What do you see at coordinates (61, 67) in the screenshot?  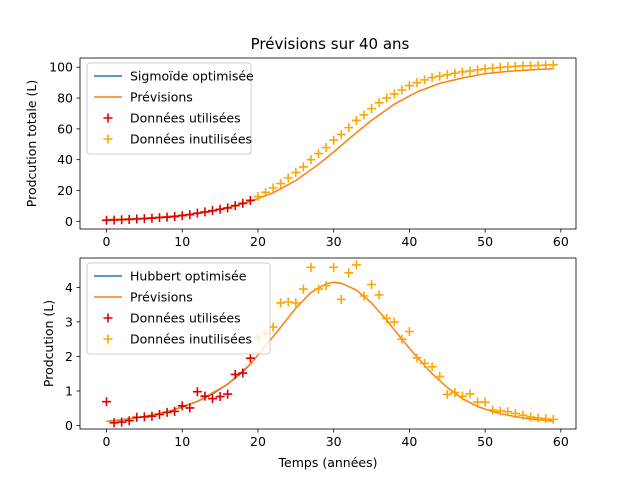 I see `y-tick-label: 100` at bounding box center [61, 67].